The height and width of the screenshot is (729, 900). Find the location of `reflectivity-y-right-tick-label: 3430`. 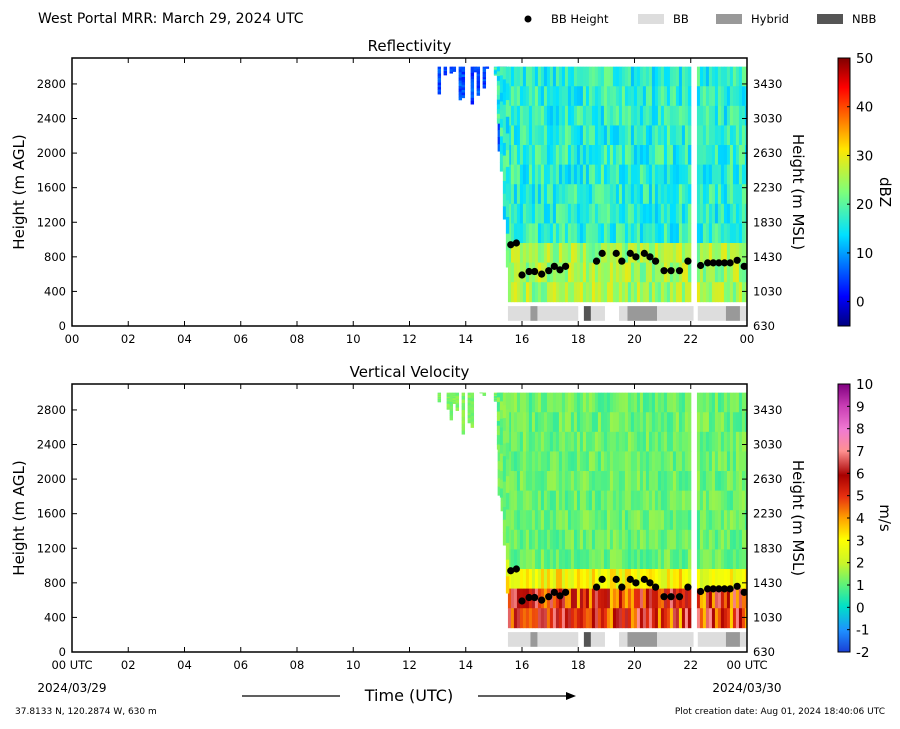

reflectivity-y-right-tick-label: 3430 is located at coordinates (767, 84).